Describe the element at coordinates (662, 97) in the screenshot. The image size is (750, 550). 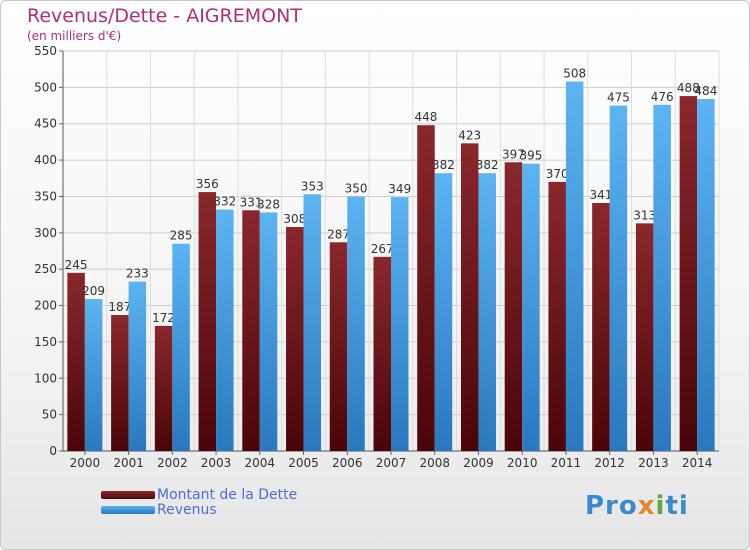
I see `data-label-revenus: 476` at that location.